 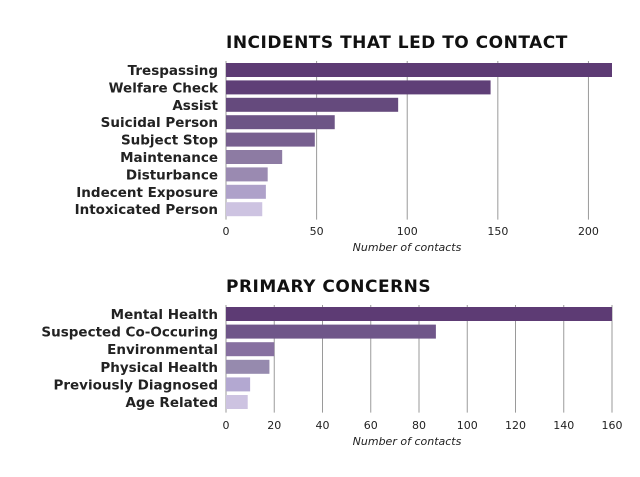 What do you see at coordinates (419, 425) in the screenshot?
I see `x-tick-label: 80` at bounding box center [419, 425].